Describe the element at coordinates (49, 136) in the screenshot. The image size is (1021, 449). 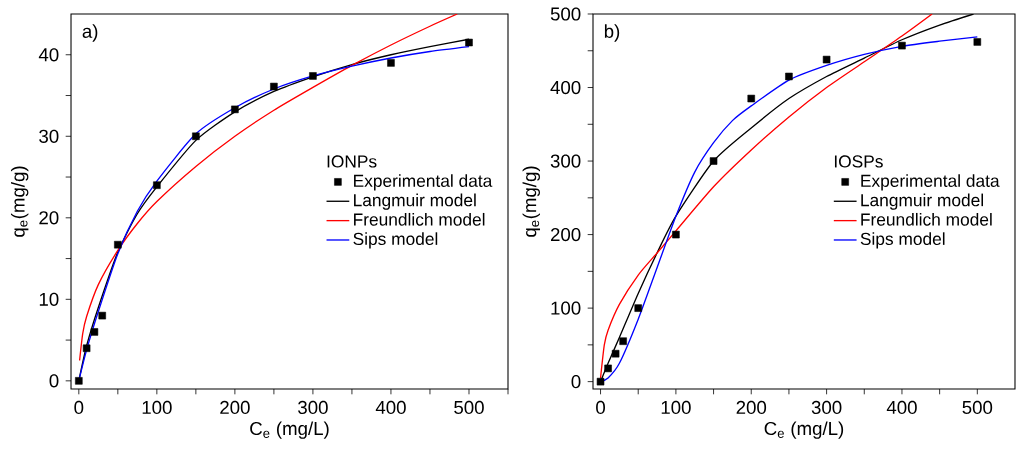
I see `y-tick-label: 30` at that location.